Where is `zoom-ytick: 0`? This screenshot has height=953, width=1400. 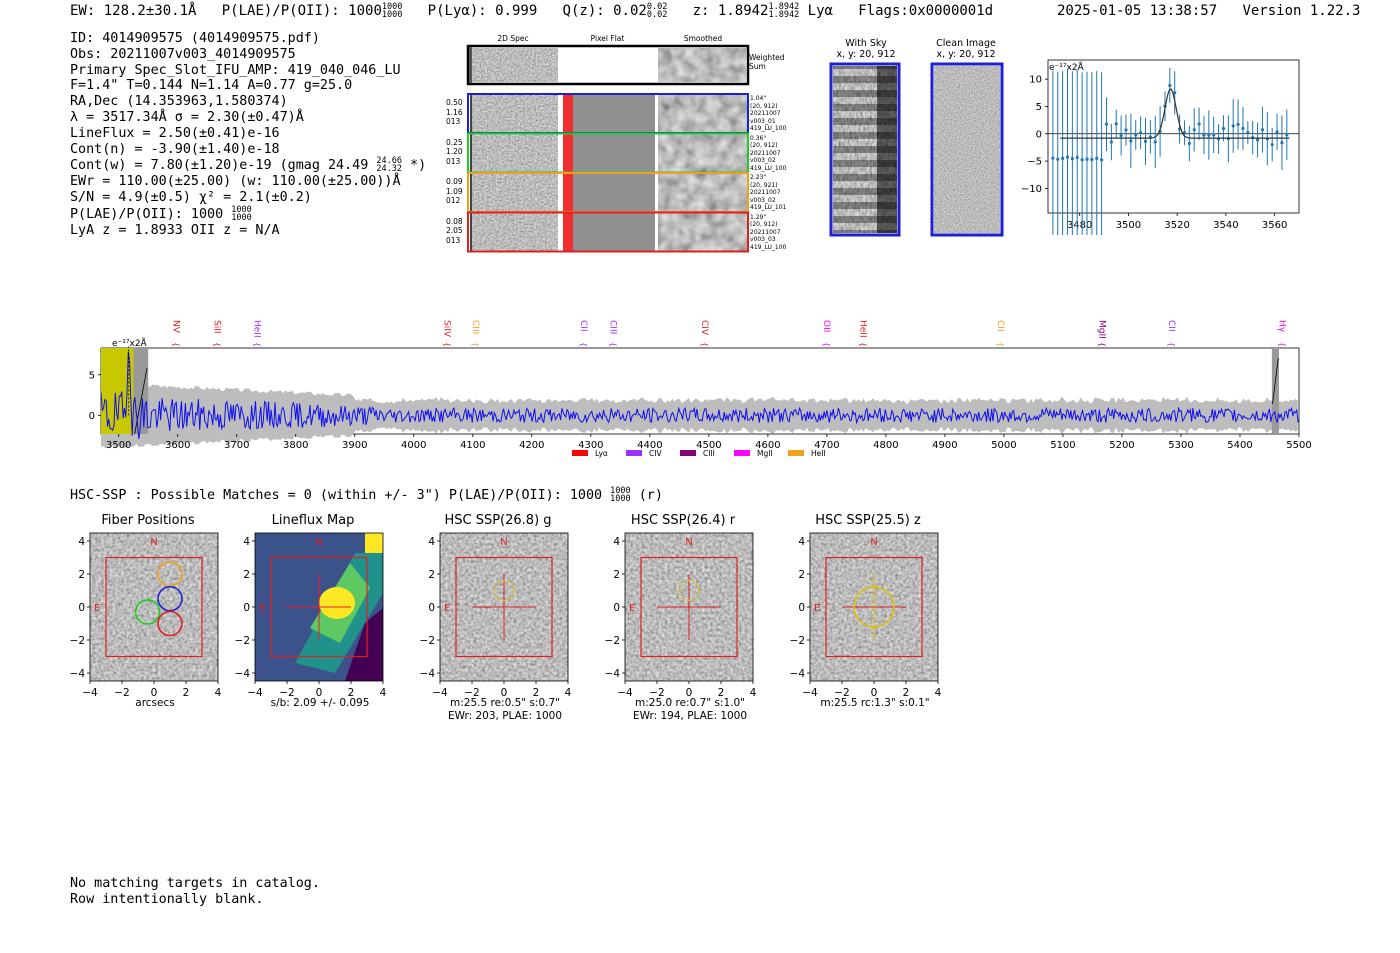 zoom-ytick: 0 is located at coordinates (1039, 134).